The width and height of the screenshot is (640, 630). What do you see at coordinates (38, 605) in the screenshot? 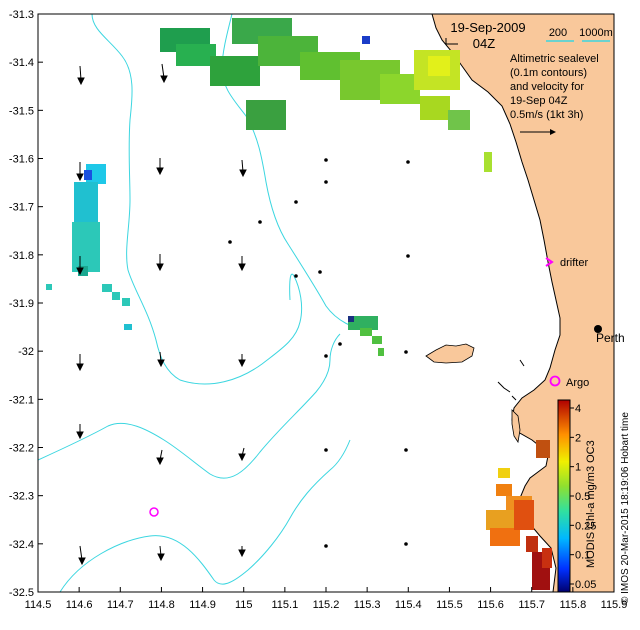
I see `x-tick-label: 114.5` at bounding box center [38, 605].